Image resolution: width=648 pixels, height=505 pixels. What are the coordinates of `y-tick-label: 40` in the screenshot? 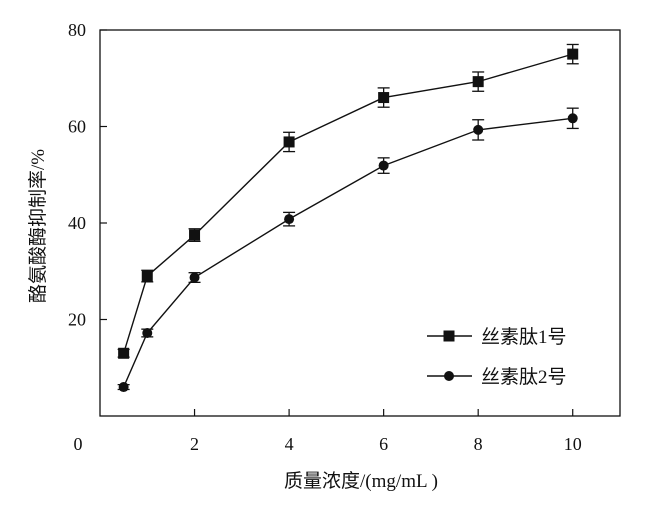 It's located at (77, 223).